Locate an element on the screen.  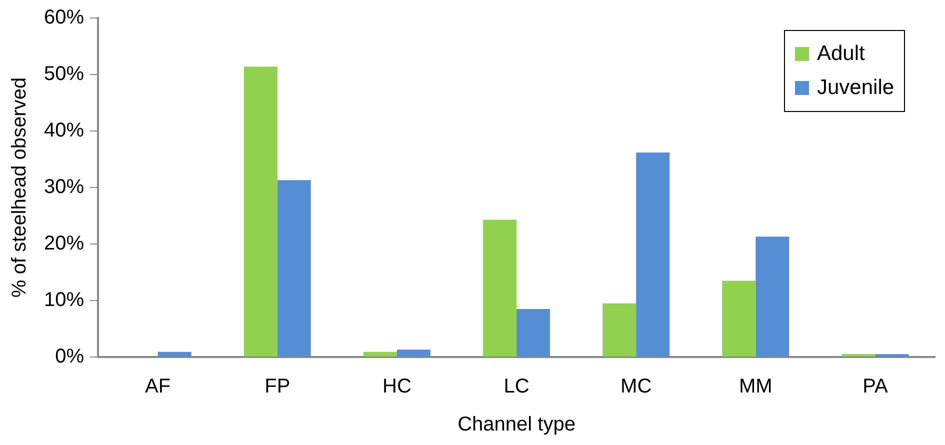
x-tick-label: PA is located at coordinates (875, 387).